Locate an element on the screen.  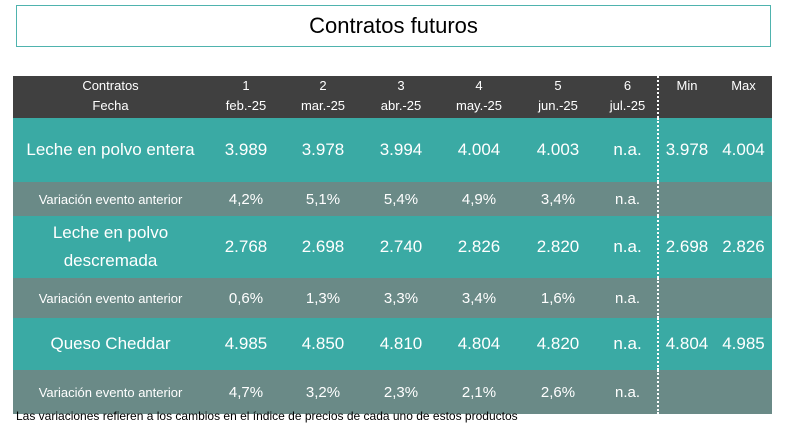
cell-value: 0,6% is located at coordinates (246, 298).